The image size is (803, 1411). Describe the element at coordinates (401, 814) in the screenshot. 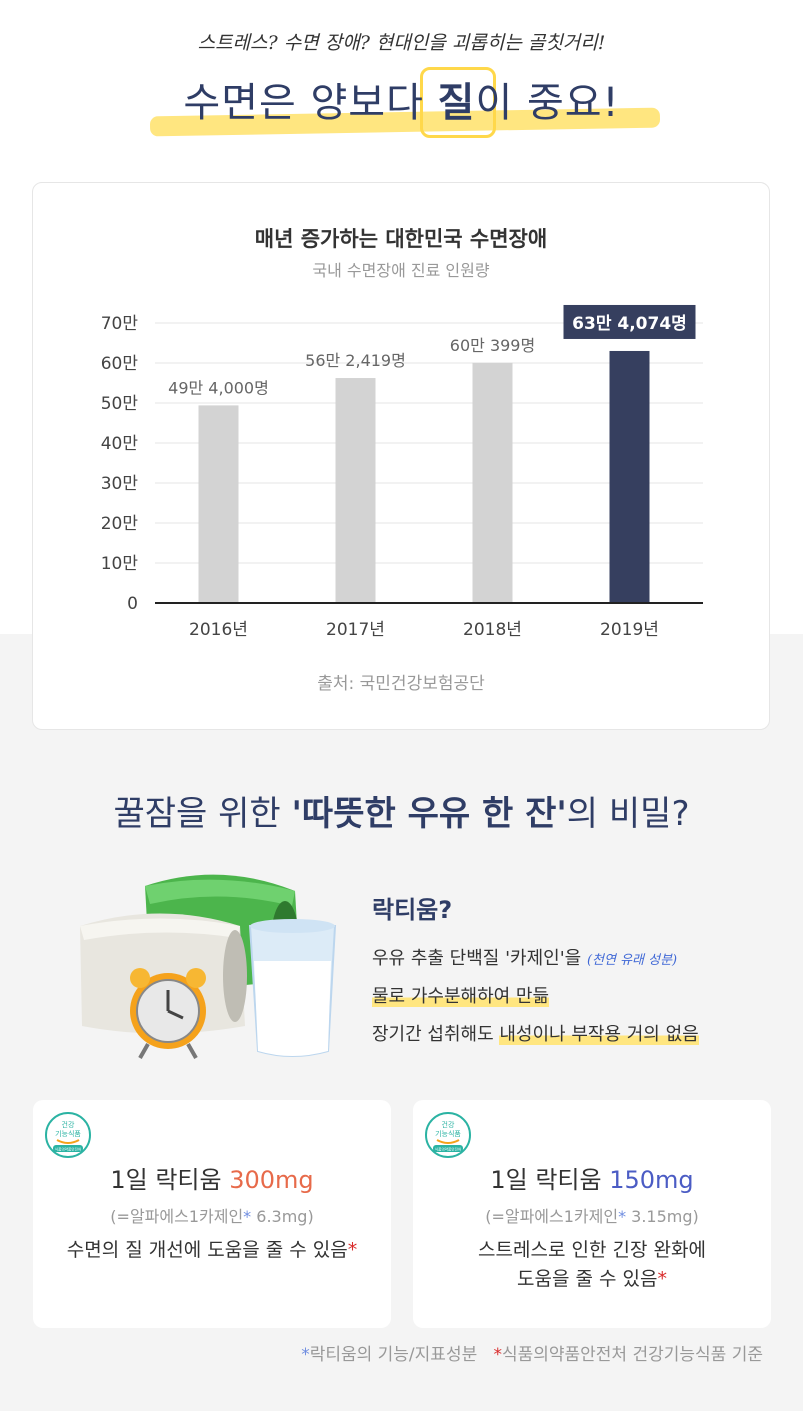

I see `section-title: 꿀잠을 위한 '따뜻한 우유 한 잔'의 비밀?` at that location.